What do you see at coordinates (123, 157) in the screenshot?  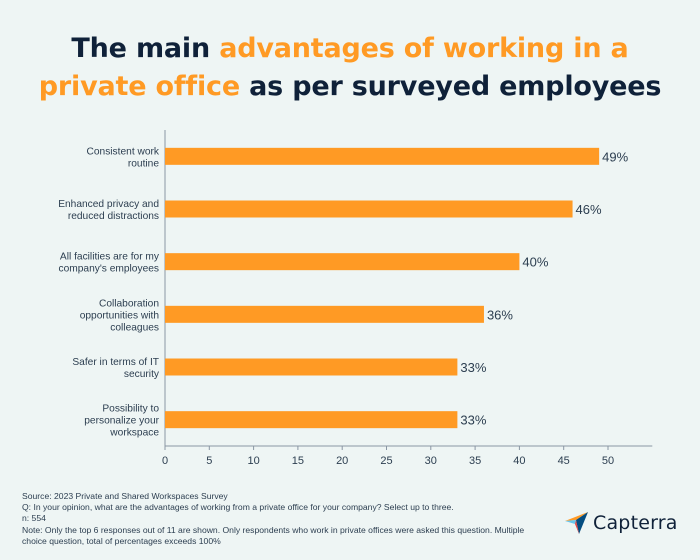 I see `category-label: Consistent work routine` at bounding box center [123, 157].